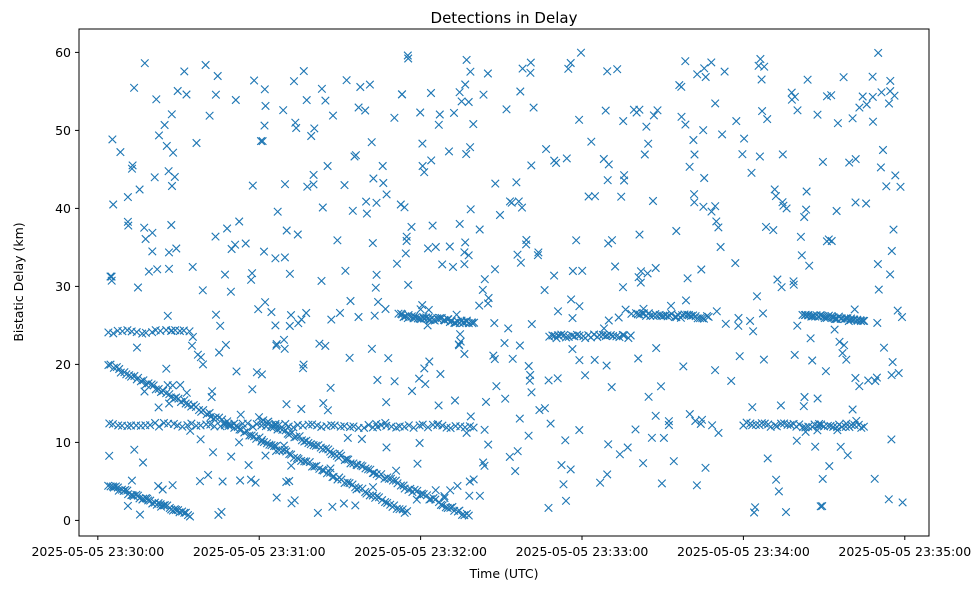  What do you see at coordinates (97, 551) in the screenshot?
I see `x-tick-label: 2025-05-05 23:30:00` at bounding box center [97, 551].